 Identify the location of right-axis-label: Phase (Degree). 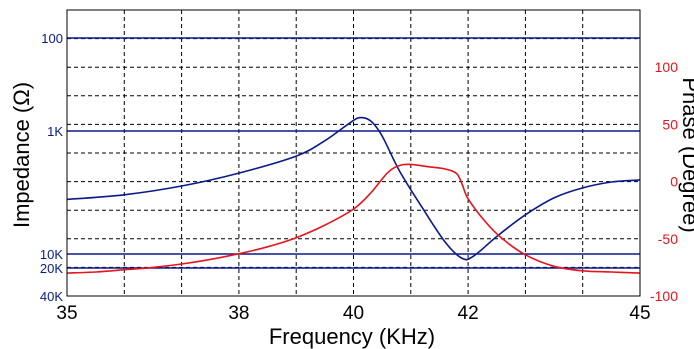
(686, 154).